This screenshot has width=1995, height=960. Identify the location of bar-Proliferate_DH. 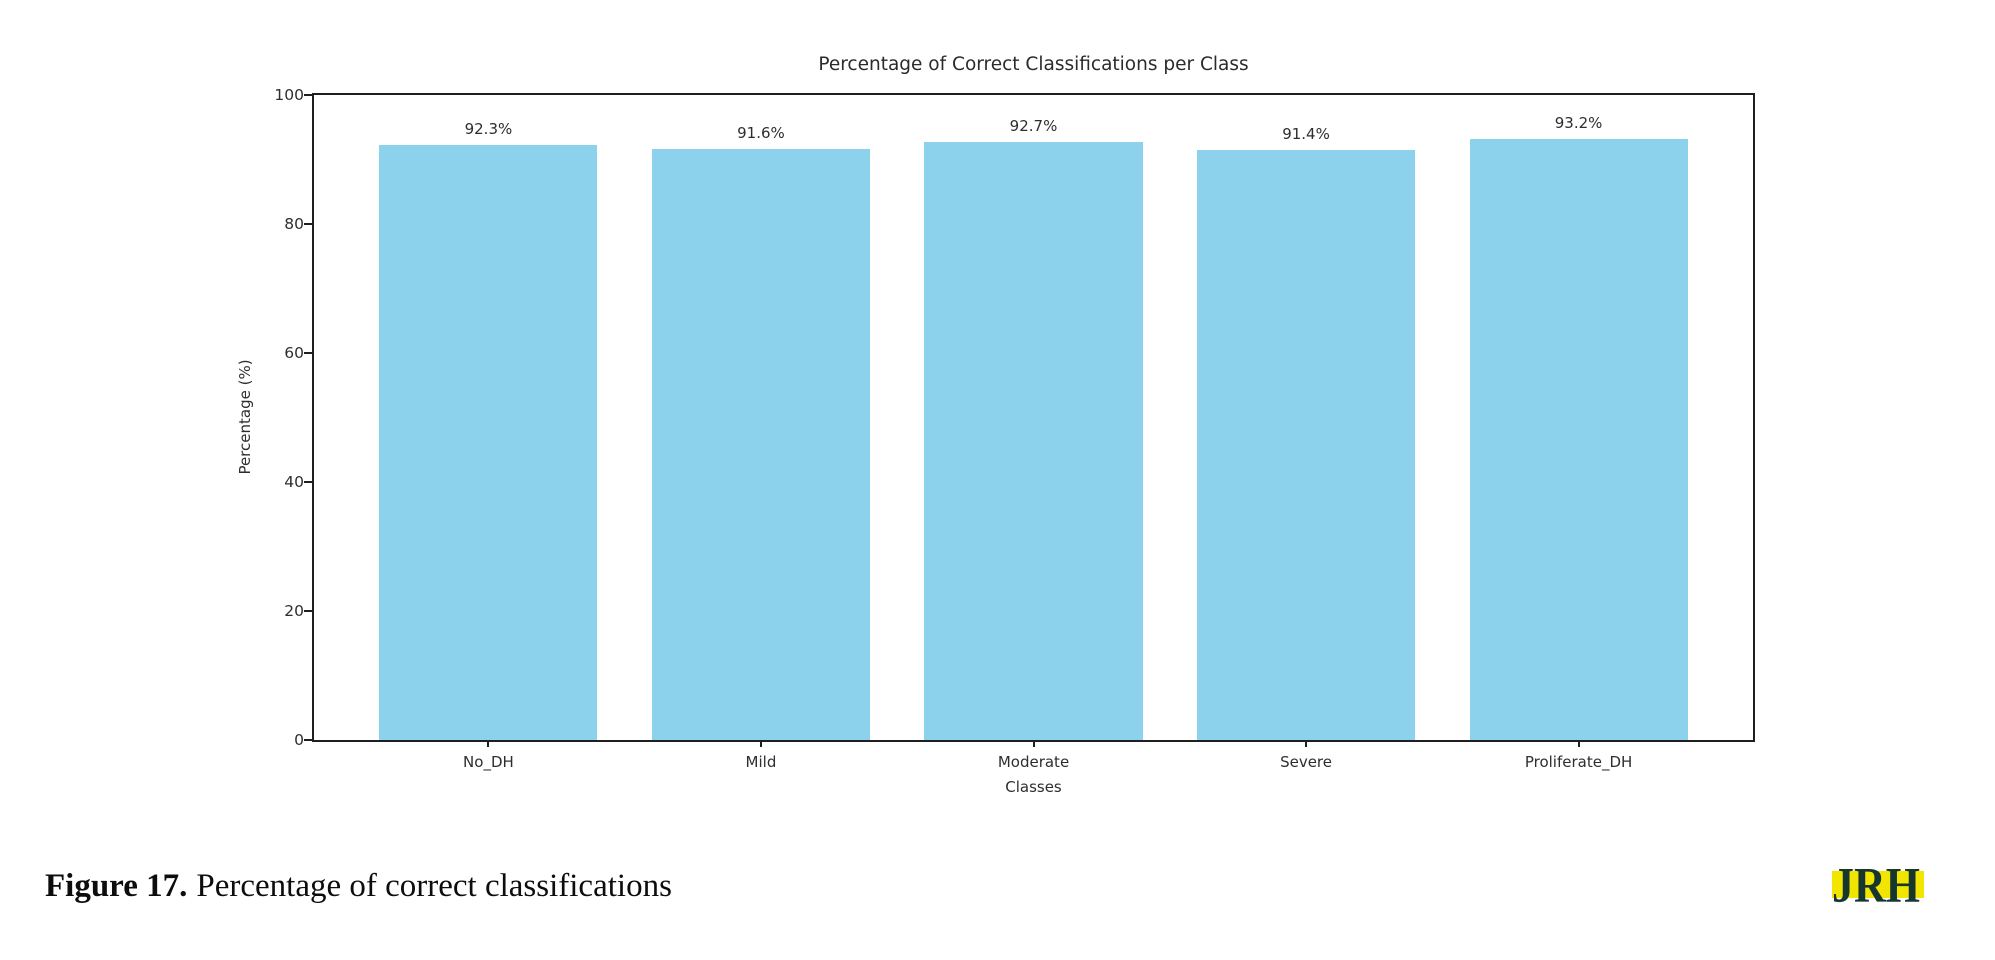
(1578, 439).